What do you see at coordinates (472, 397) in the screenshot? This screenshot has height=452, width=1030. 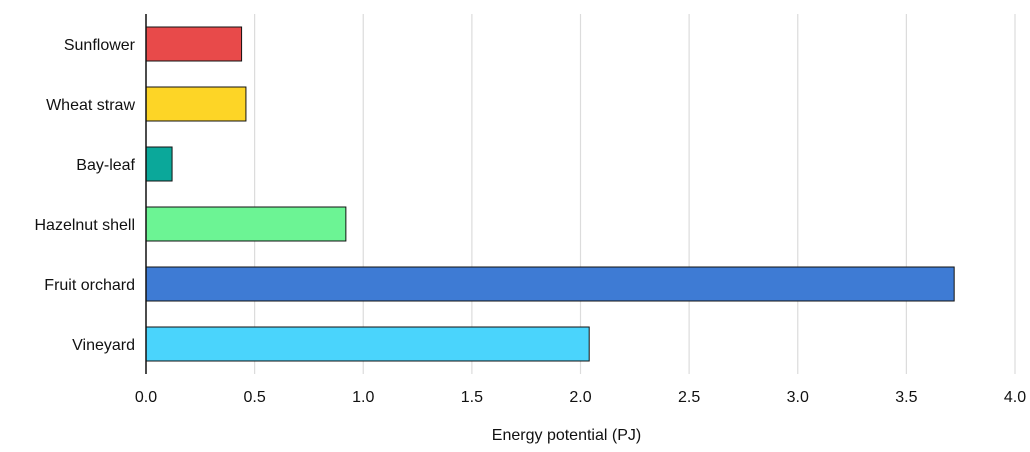 I see `x-tick-label: 1.5` at bounding box center [472, 397].